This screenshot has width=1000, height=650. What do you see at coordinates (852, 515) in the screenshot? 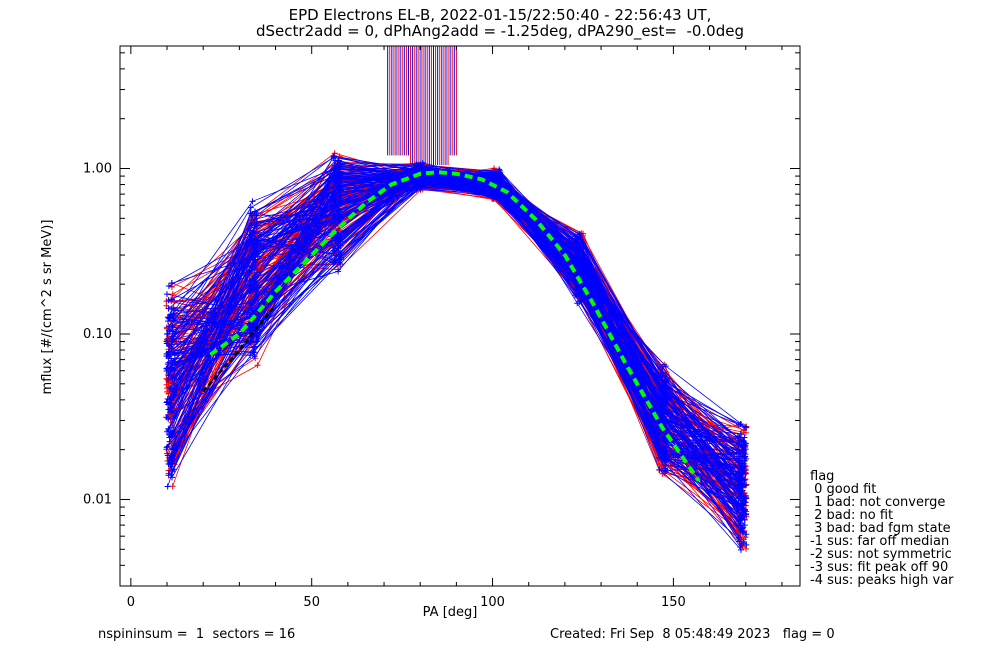
I see `legend-item: 2 bad: no fit` at bounding box center [852, 515].